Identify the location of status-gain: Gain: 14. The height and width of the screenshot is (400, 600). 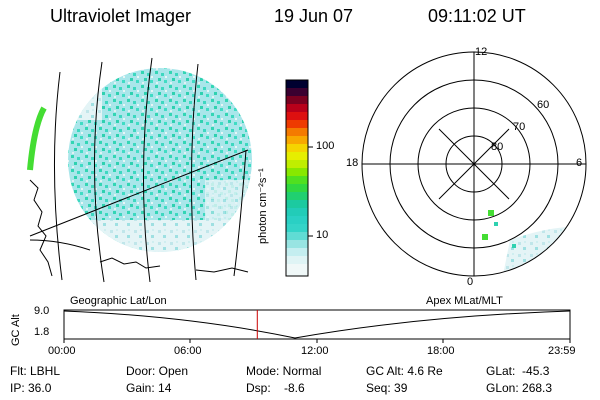
(149, 388).